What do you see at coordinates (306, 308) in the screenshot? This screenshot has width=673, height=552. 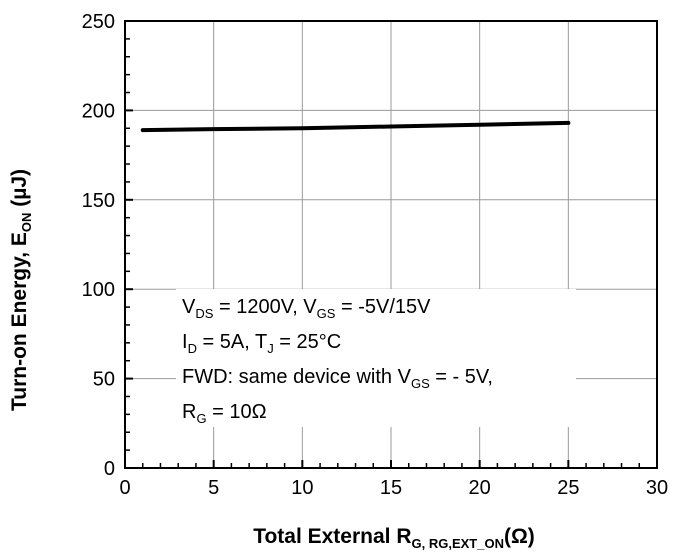 I see `annotation-line-1: VDS = 1200V, VGS = -5V/15V` at bounding box center [306, 308].